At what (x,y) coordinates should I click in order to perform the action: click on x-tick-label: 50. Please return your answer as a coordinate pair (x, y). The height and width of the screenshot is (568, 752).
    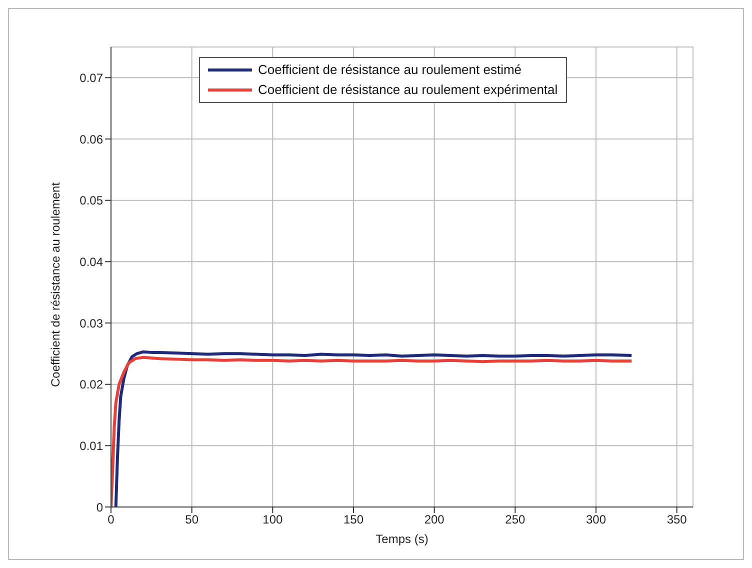
    Looking at the image, I should click on (192, 519).